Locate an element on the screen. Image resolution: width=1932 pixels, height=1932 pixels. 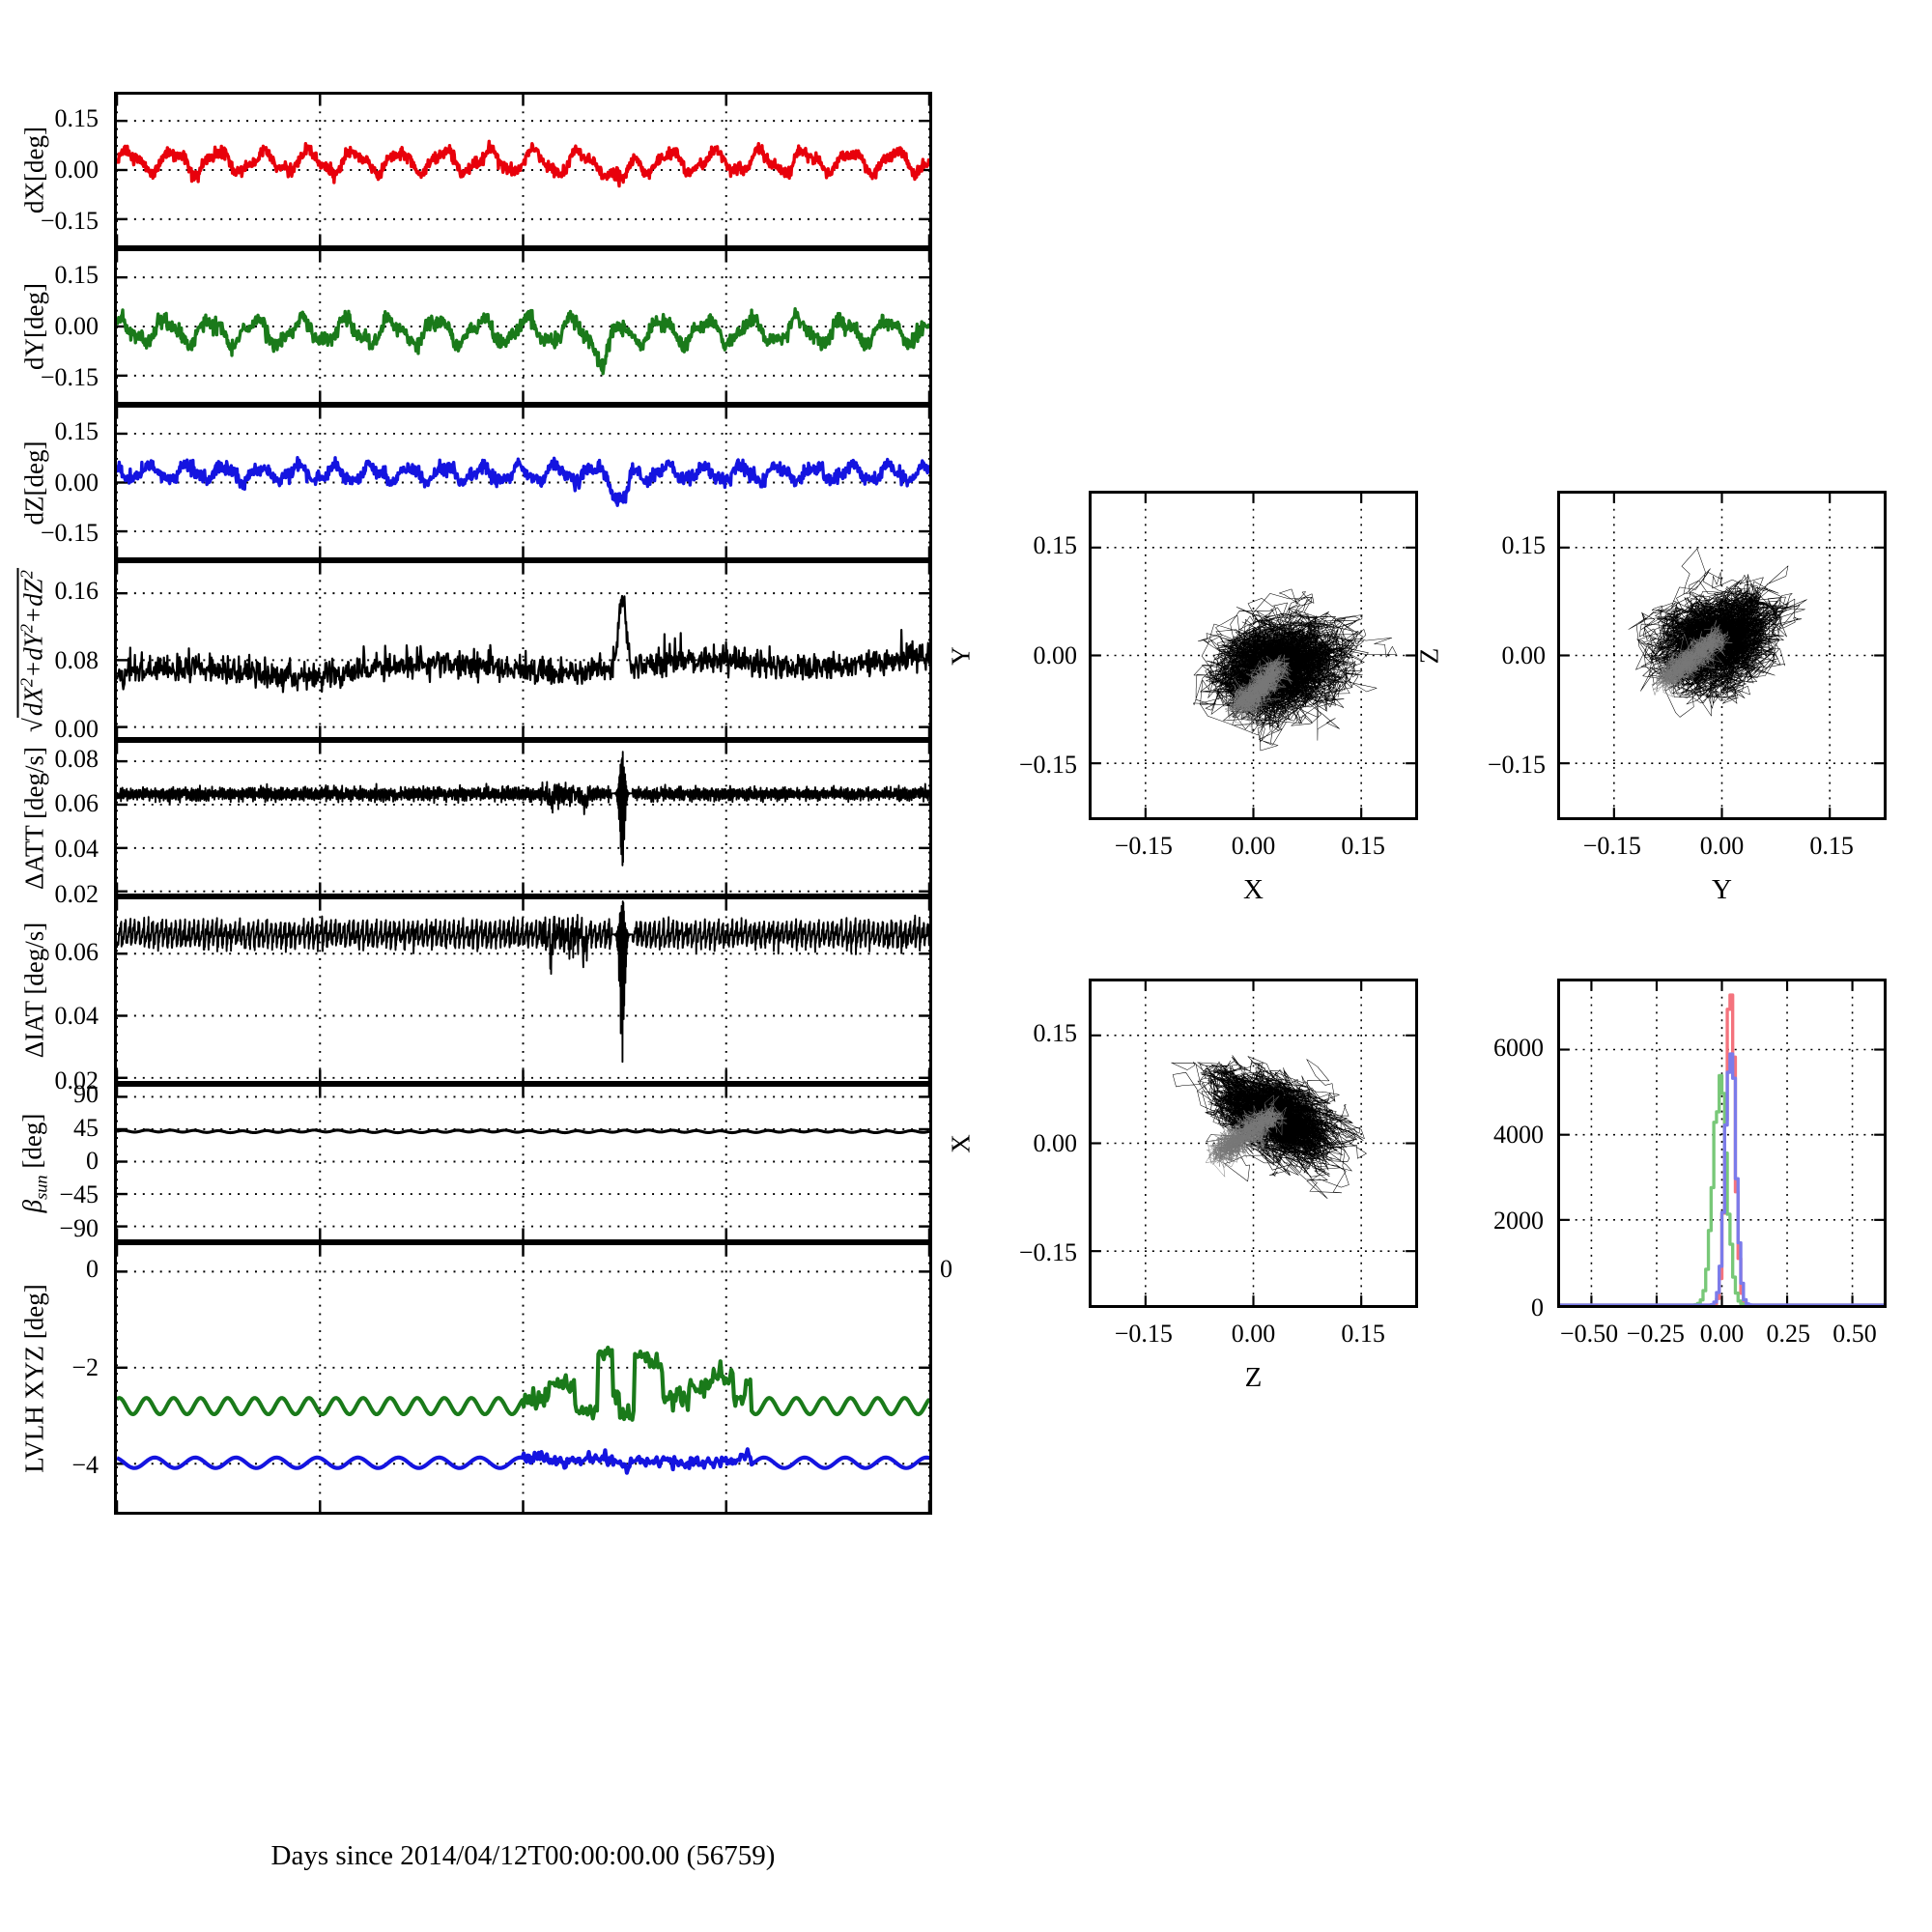
panel-magnitude is located at coordinates (523, 650).